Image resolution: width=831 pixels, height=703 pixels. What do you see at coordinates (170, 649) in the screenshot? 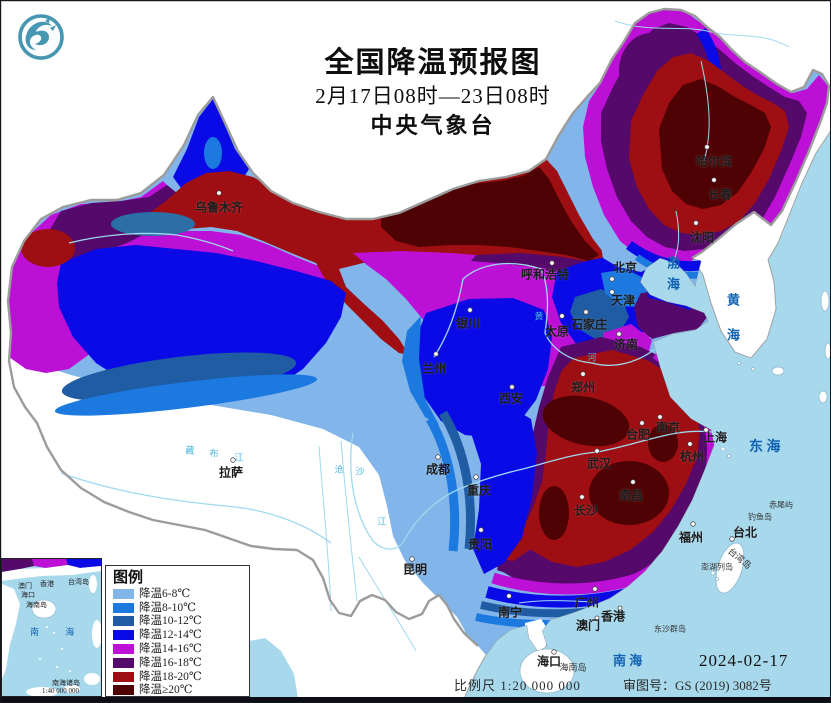
I see `legend-label: 降温14-16℃` at bounding box center [170, 649].